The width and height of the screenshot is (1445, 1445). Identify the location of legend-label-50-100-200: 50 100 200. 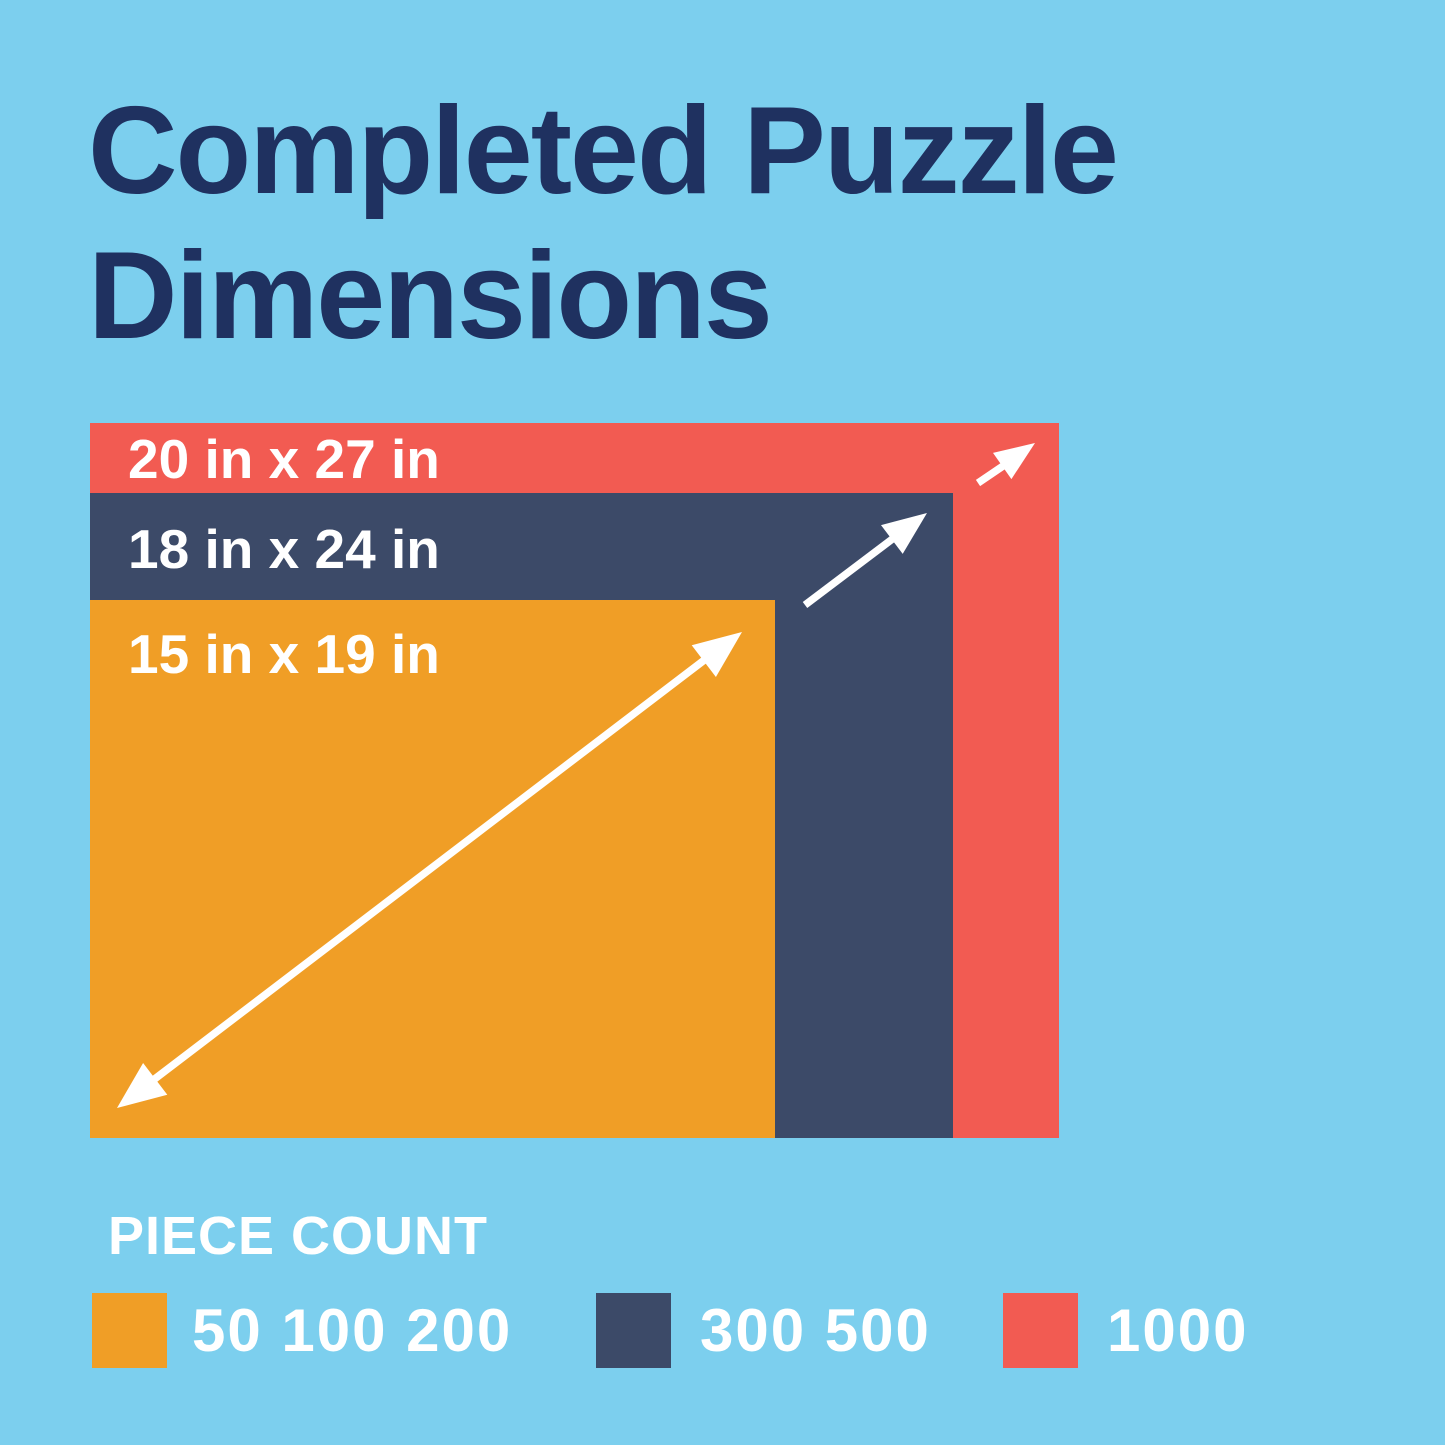
(352, 1330).